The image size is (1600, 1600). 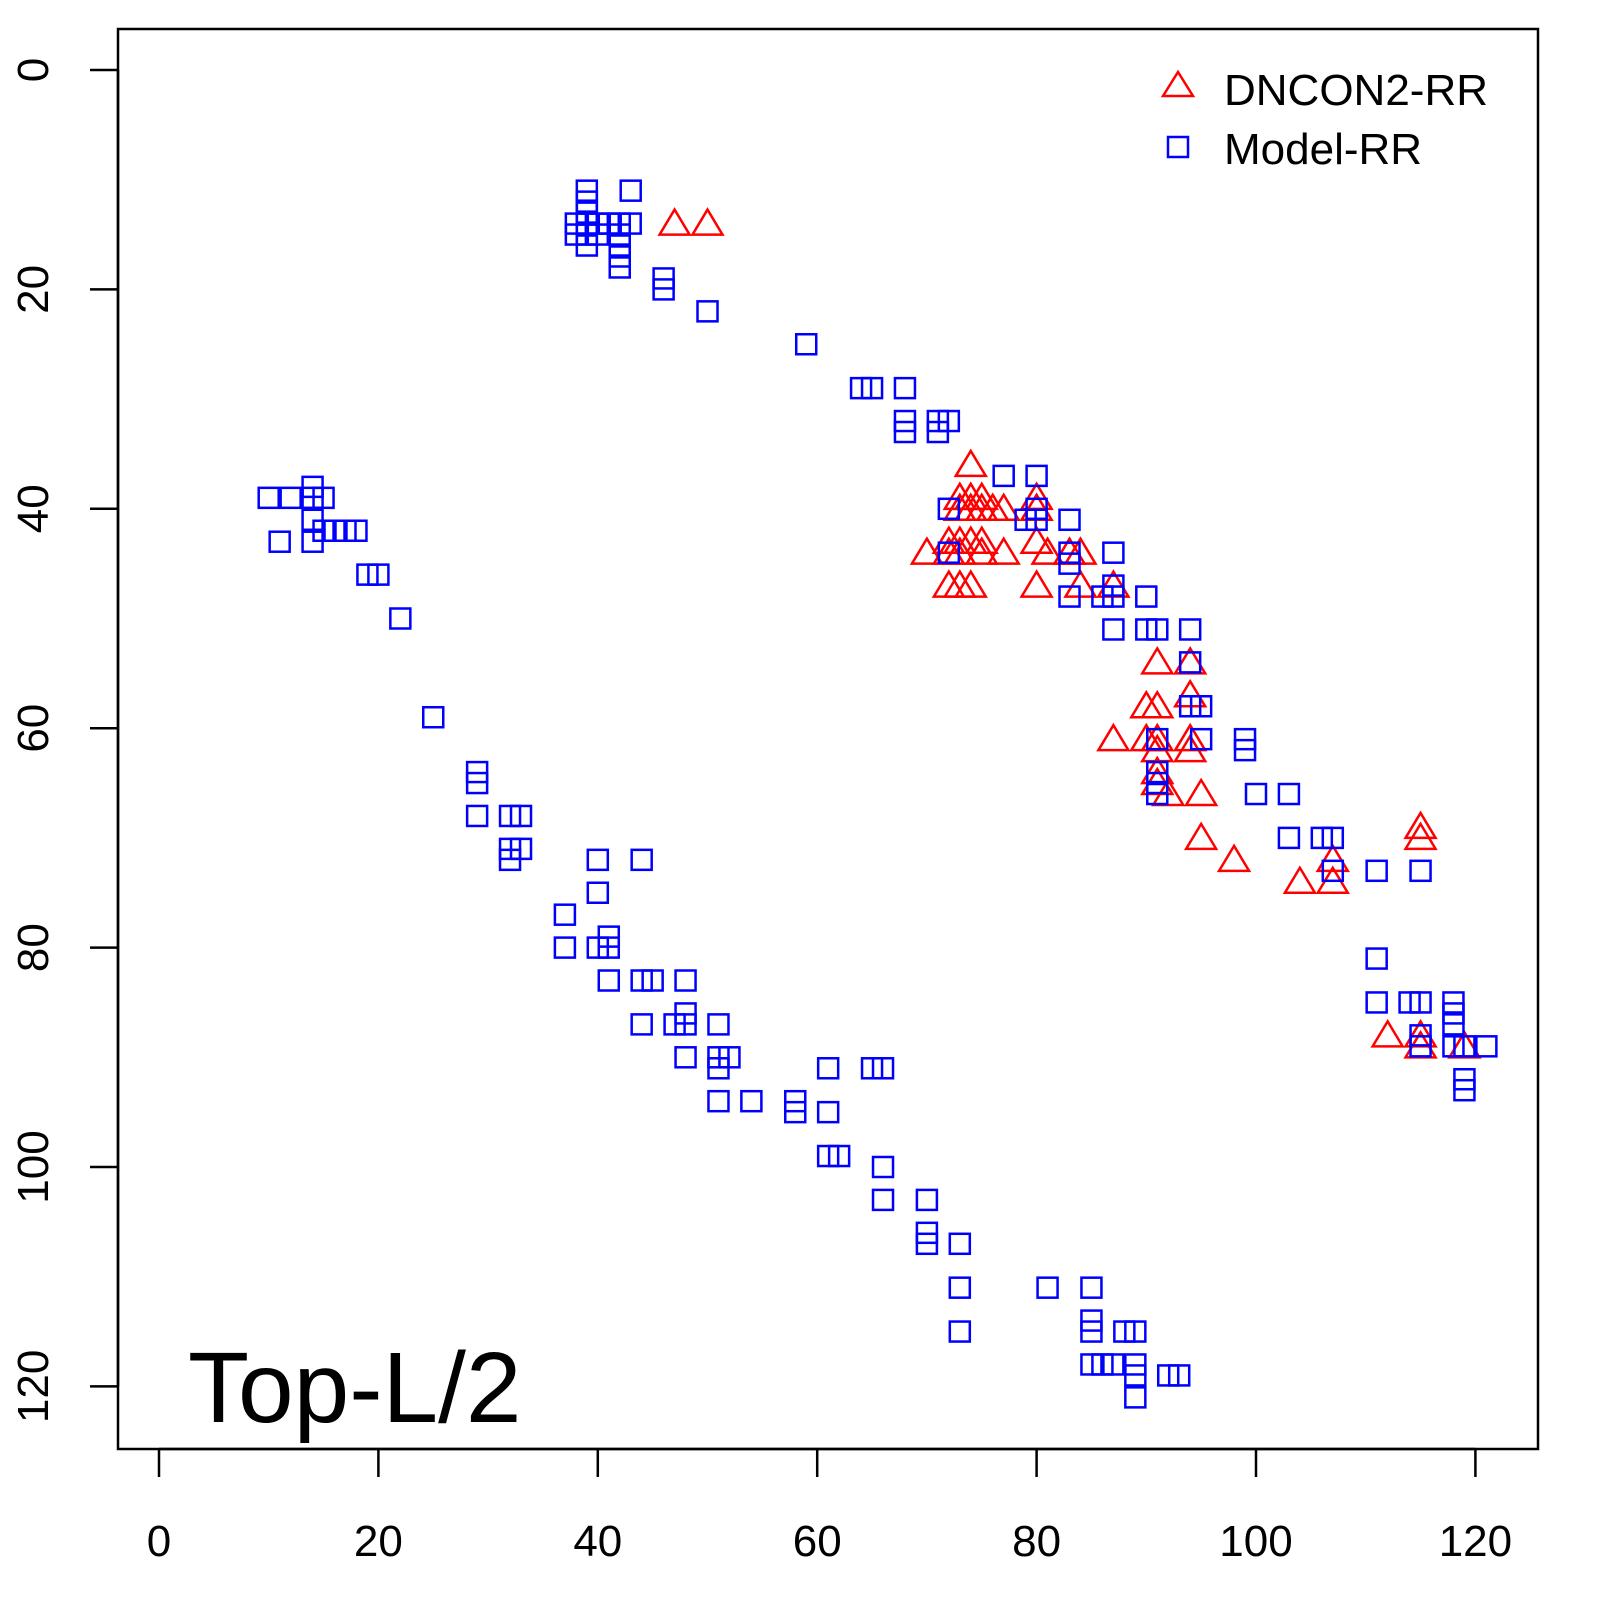 I want to click on legend-label-dncon2: DNCON2-RR, so click(x=1356, y=90).